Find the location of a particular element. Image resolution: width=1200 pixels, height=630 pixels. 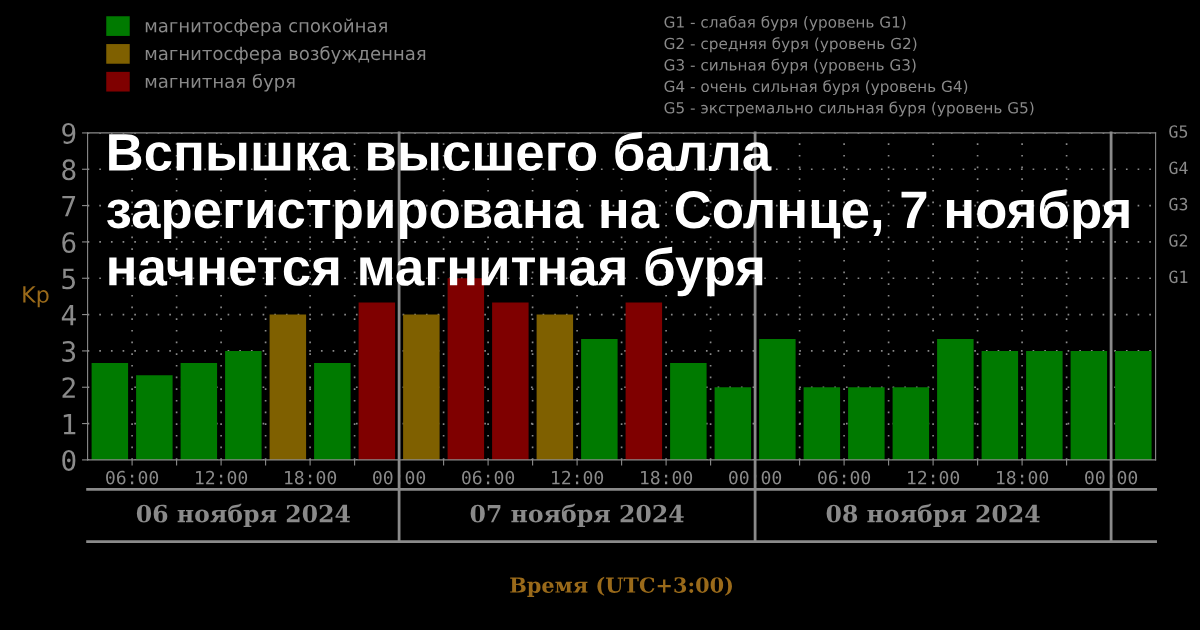

y-tick-label: 9 is located at coordinates (69, 133).